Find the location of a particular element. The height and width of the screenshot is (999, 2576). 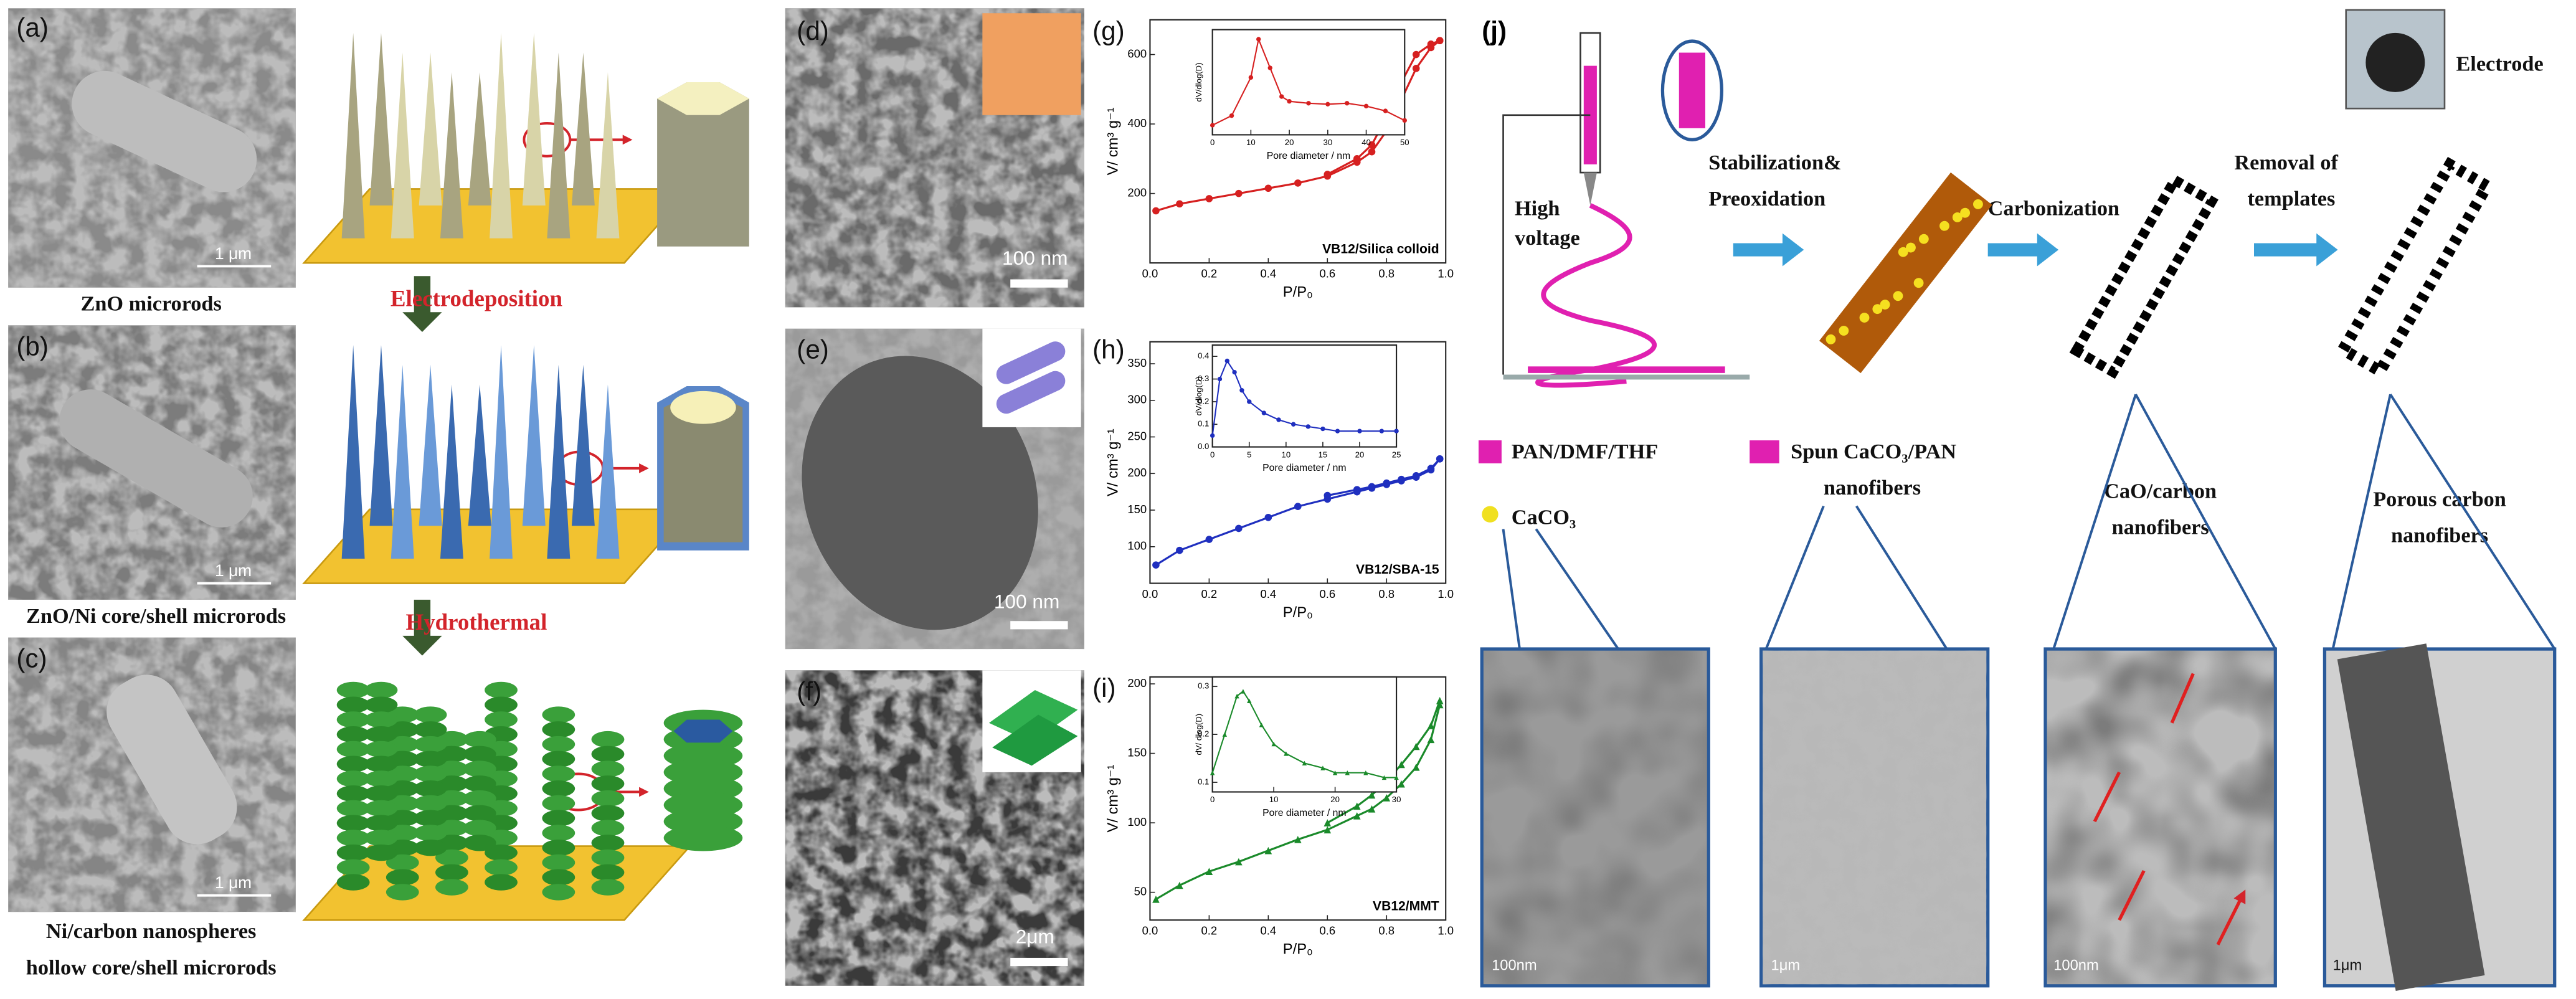

y-tick-label: 300 is located at coordinates (1137, 399).